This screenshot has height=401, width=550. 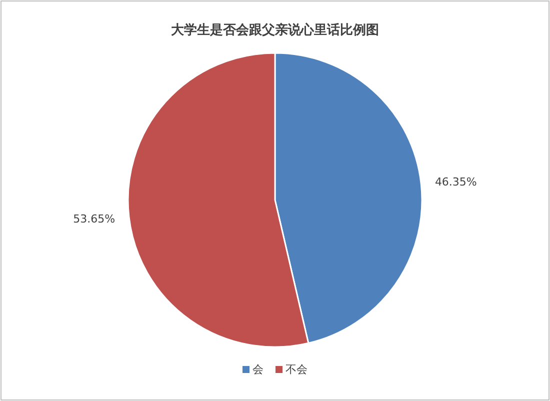 I want to click on data-label: 46.35%, so click(x=455, y=182).